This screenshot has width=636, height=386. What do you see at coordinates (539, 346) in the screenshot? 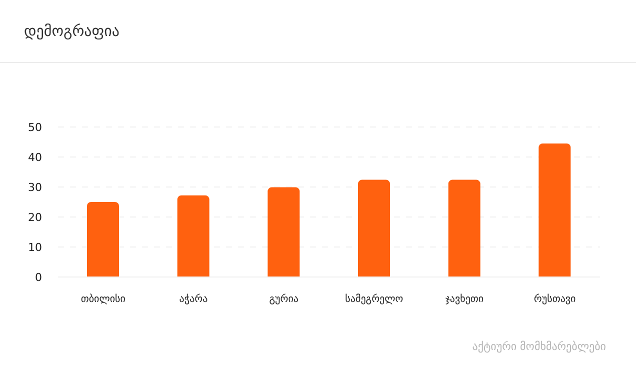
I see `text: აქტიური მომხმარებლები` at bounding box center [539, 346].